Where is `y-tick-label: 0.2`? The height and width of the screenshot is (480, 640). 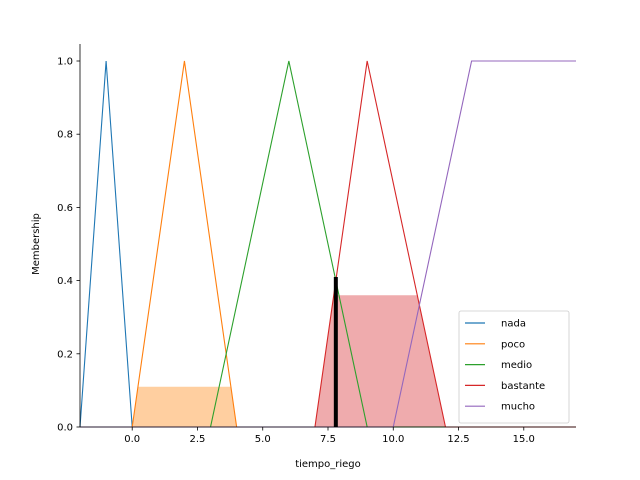 y-tick-label: 0.2 is located at coordinates (65, 354).